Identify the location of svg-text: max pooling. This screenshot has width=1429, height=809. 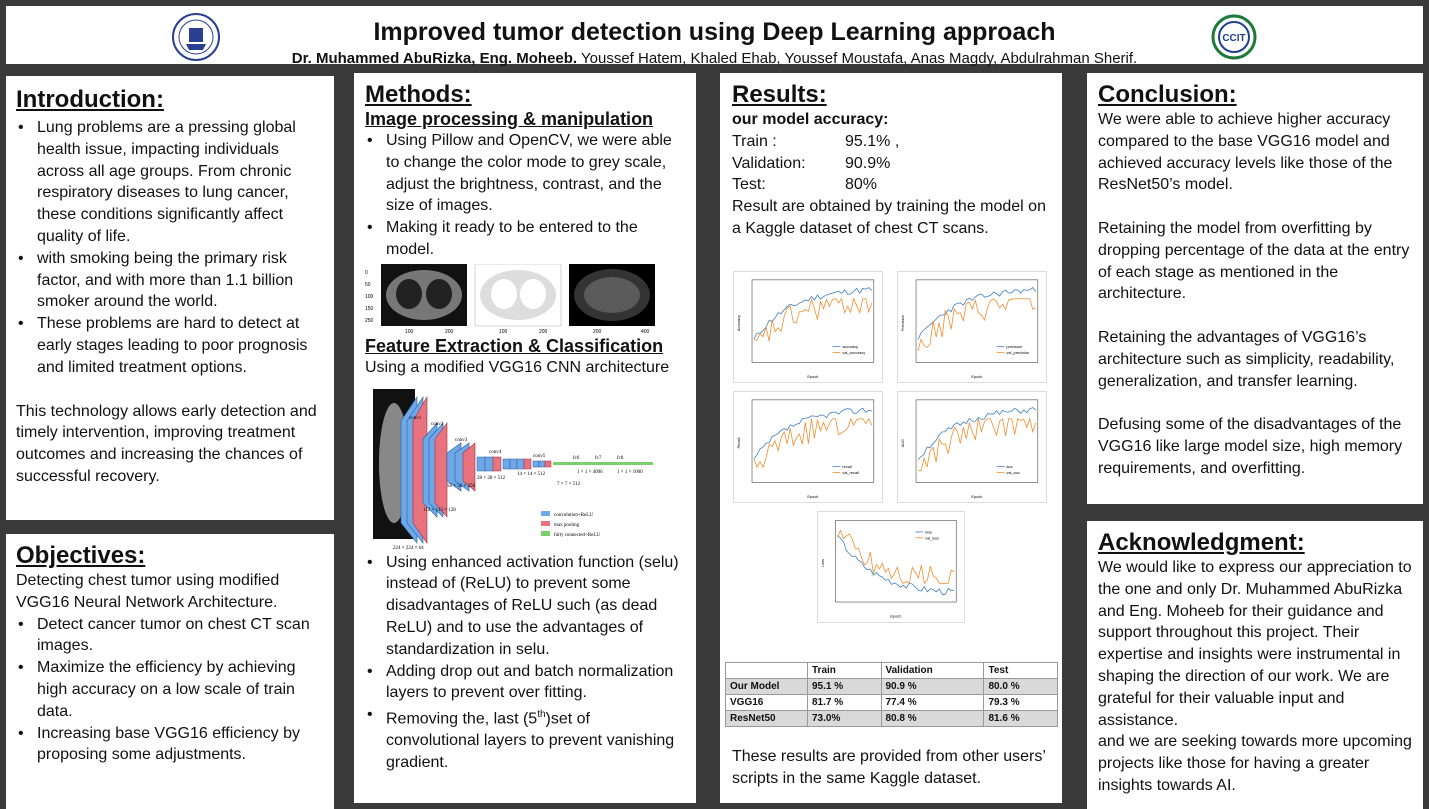
(567, 525).